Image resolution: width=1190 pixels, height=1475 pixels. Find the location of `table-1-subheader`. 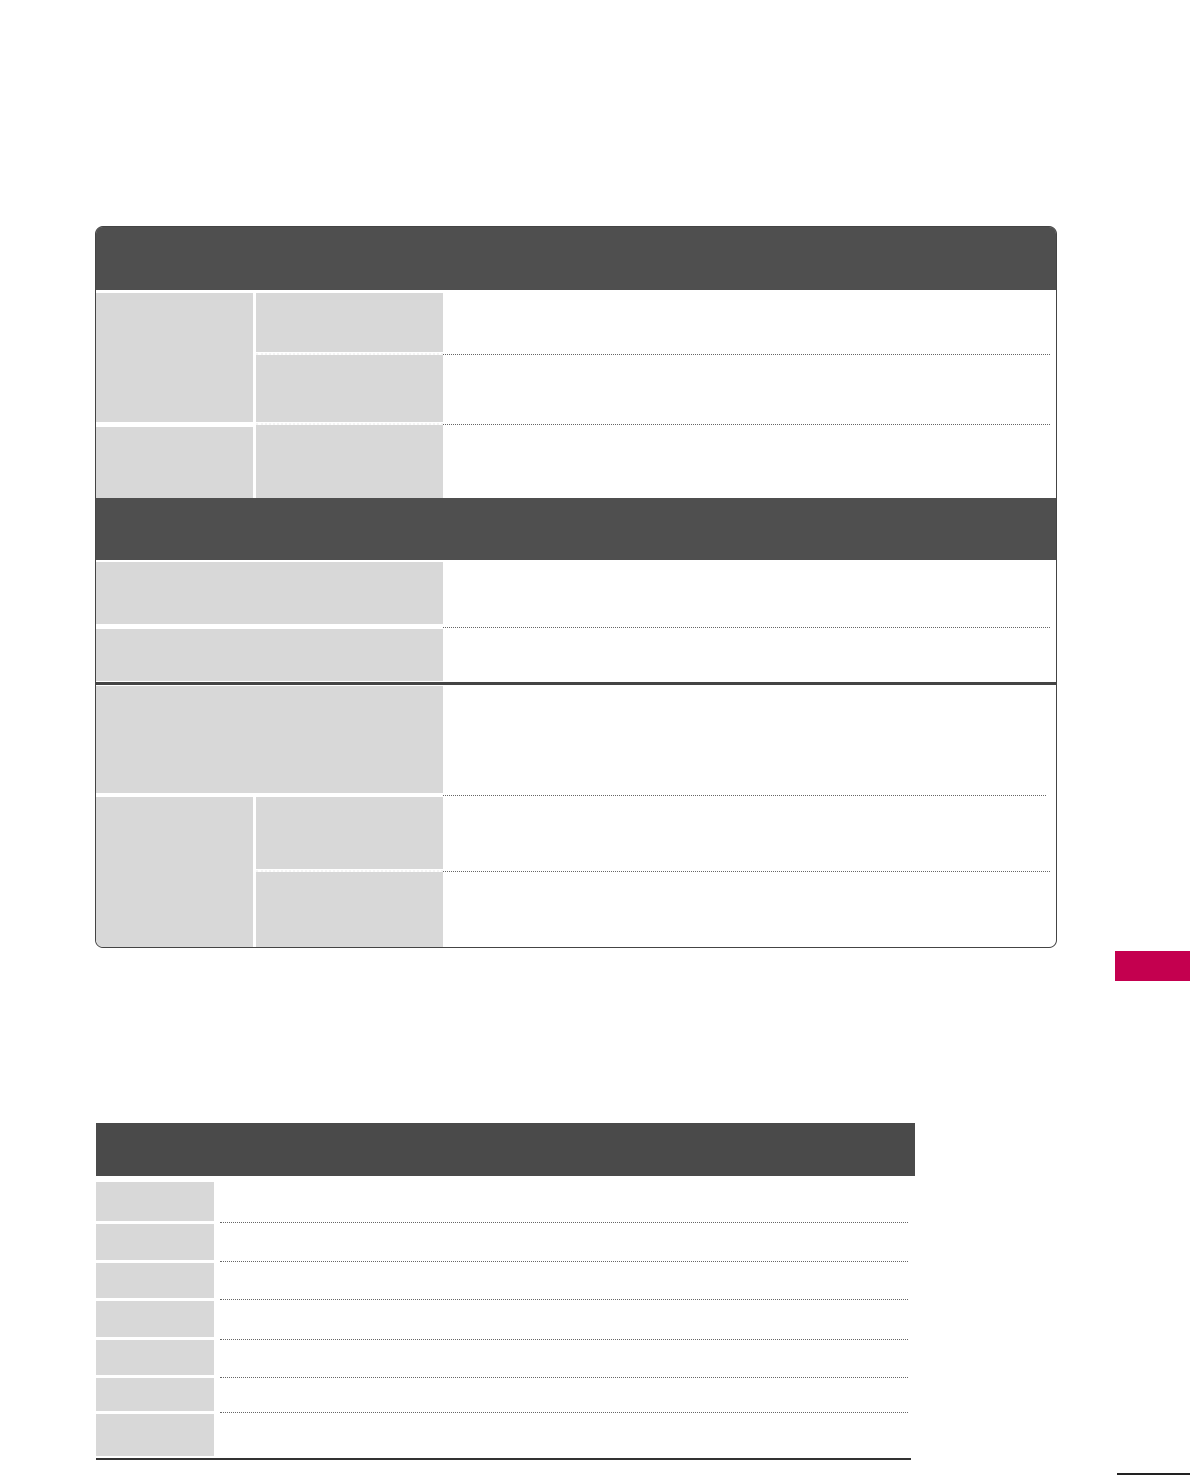

table-1-subheader is located at coordinates (576, 529).